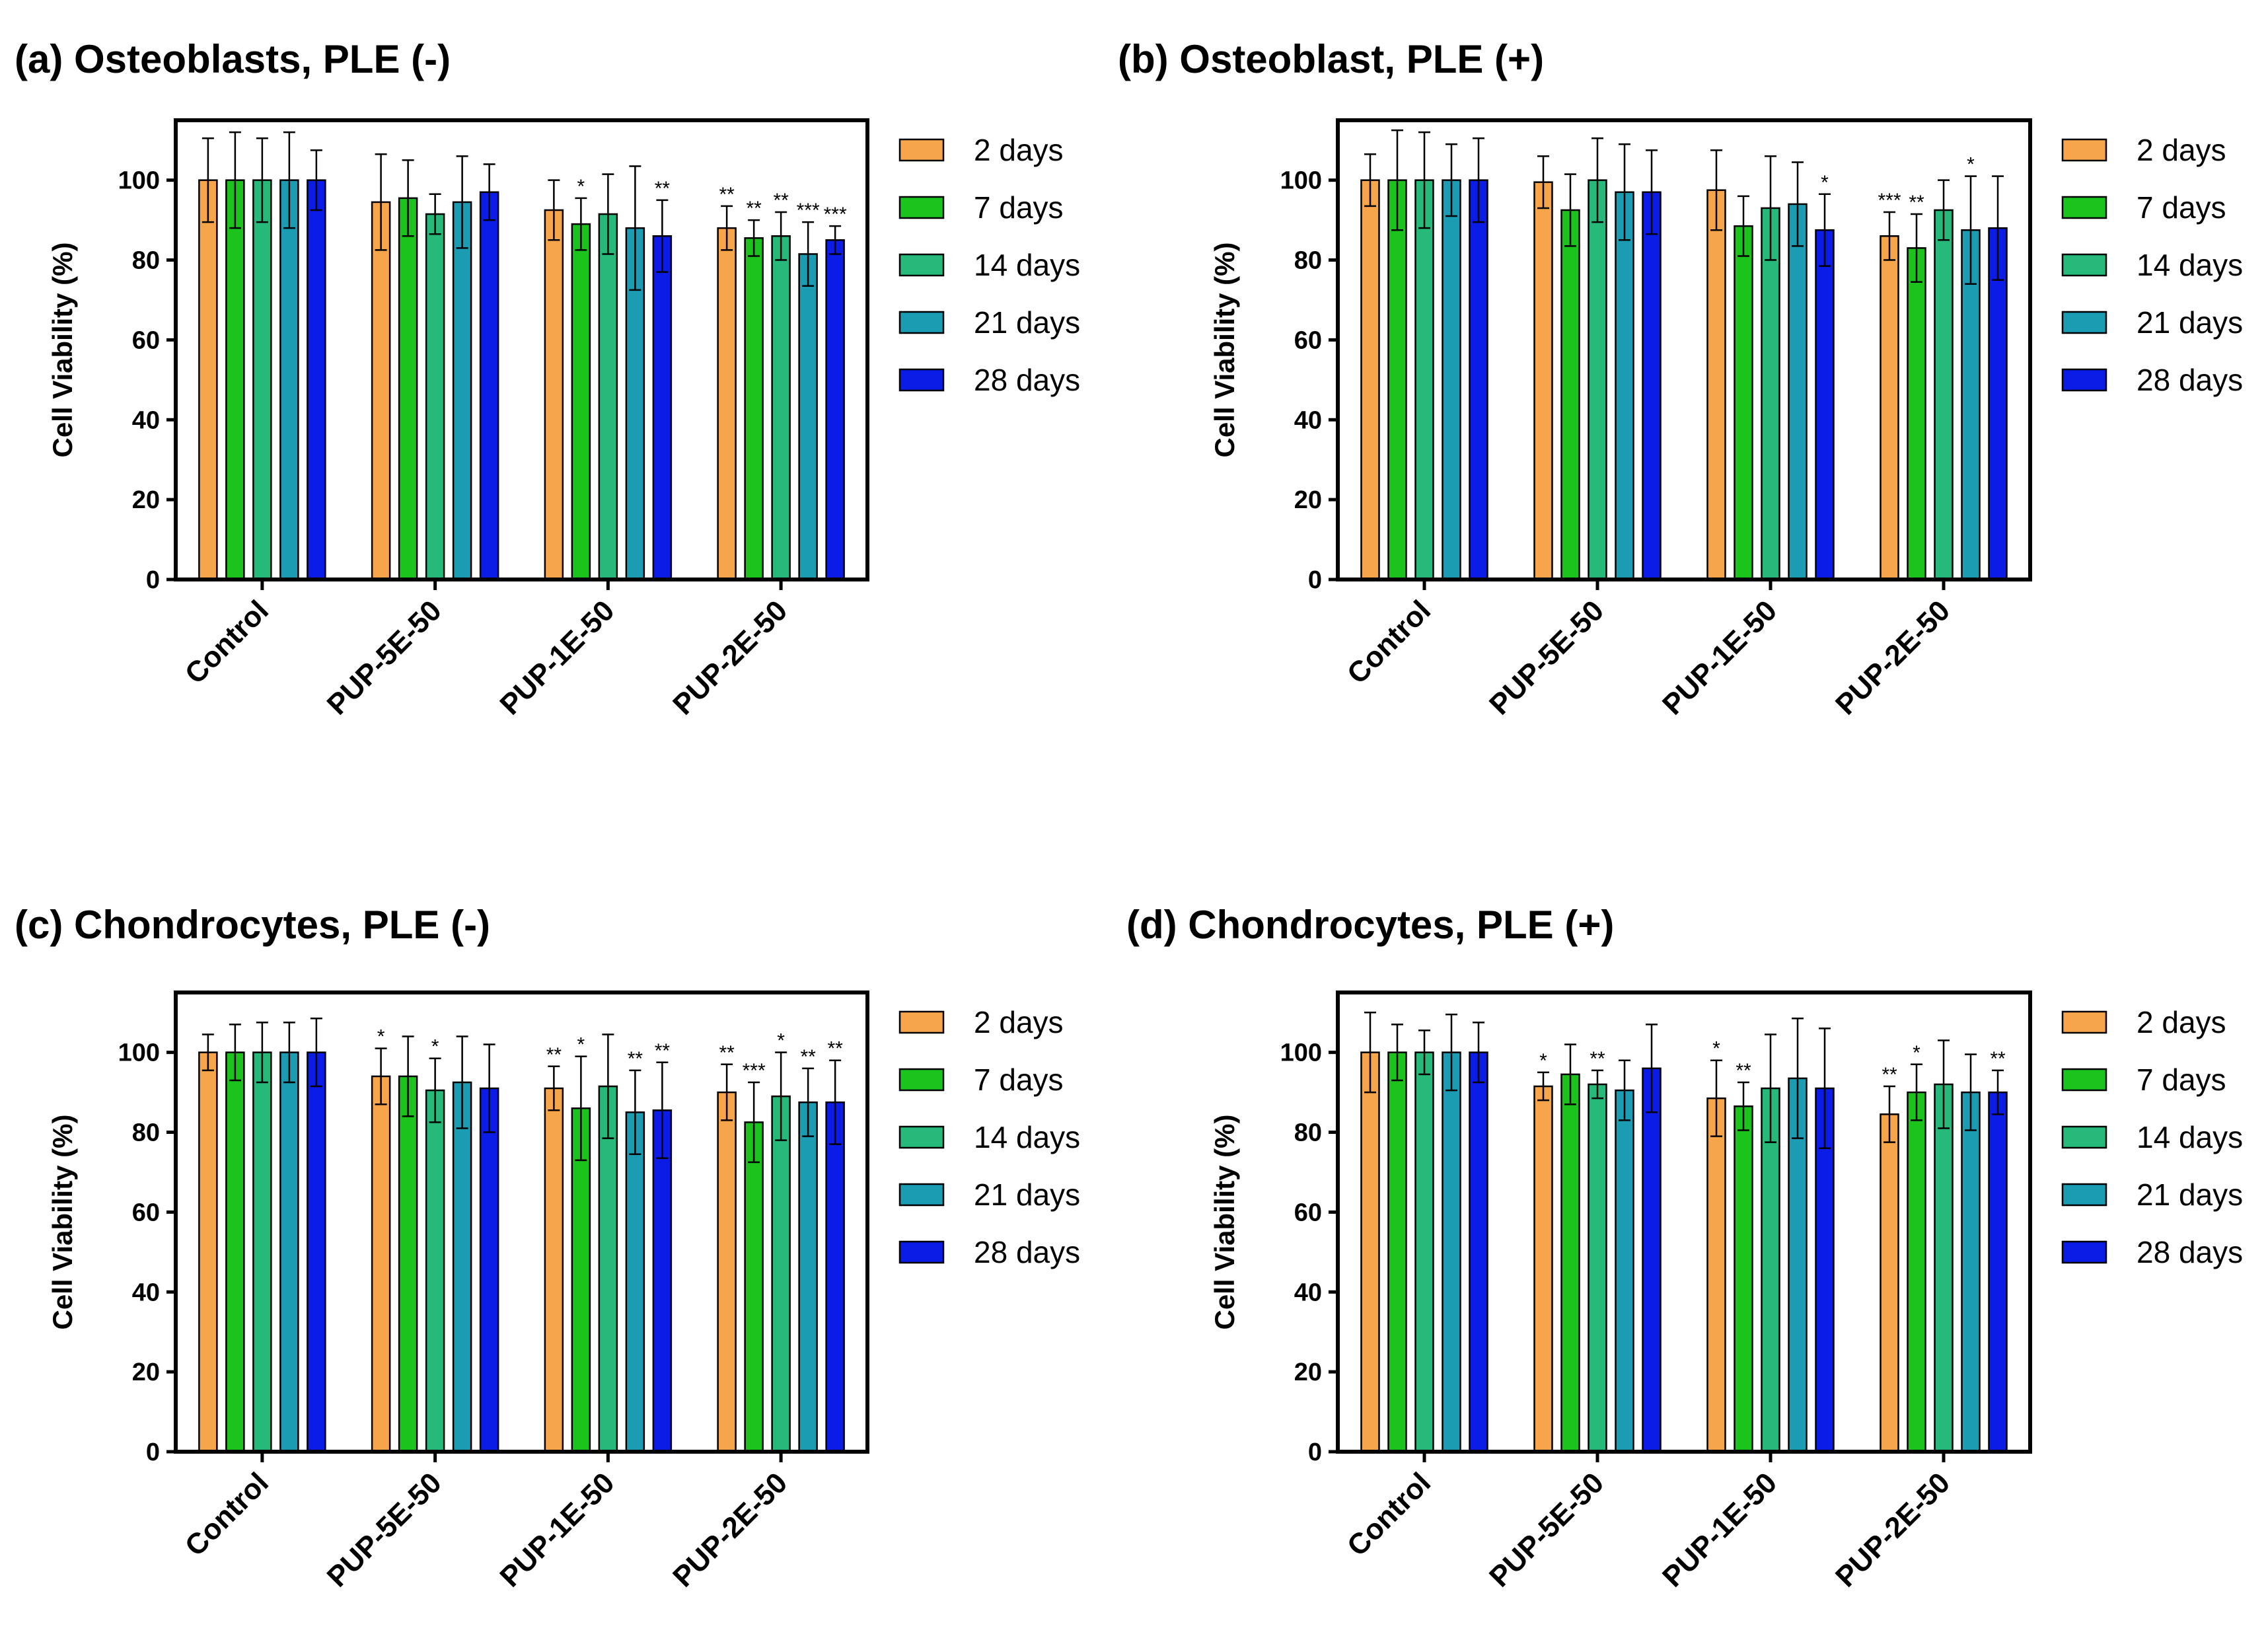  I want to click on chart-title: (c) Chondrocytes, PLE (-), so click(252, 925).